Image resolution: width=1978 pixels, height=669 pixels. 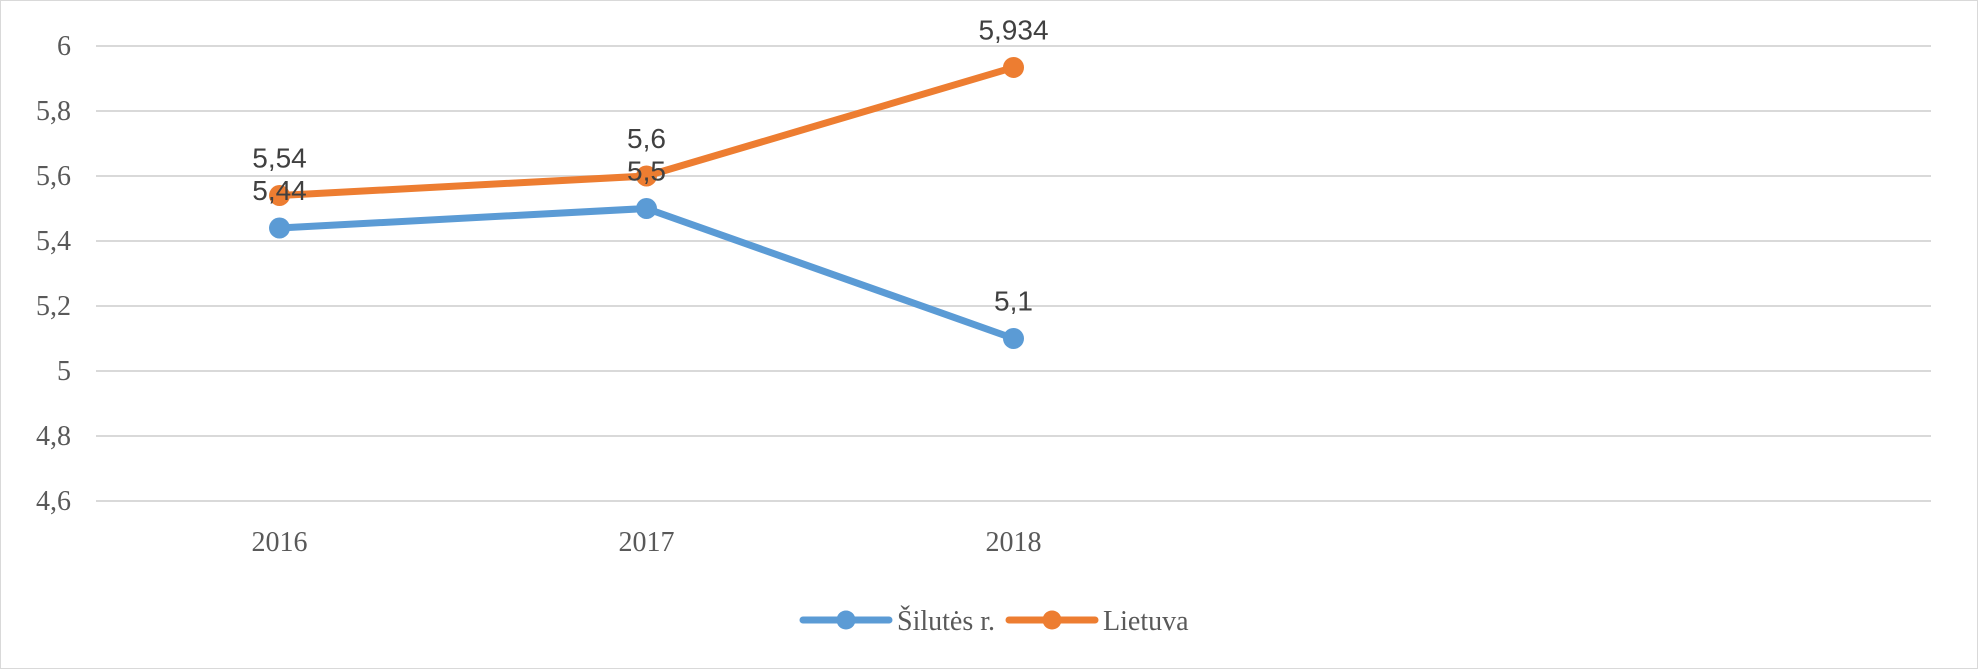 I want to click on y-tick-label: 5,8, so click(x=53, y=111).